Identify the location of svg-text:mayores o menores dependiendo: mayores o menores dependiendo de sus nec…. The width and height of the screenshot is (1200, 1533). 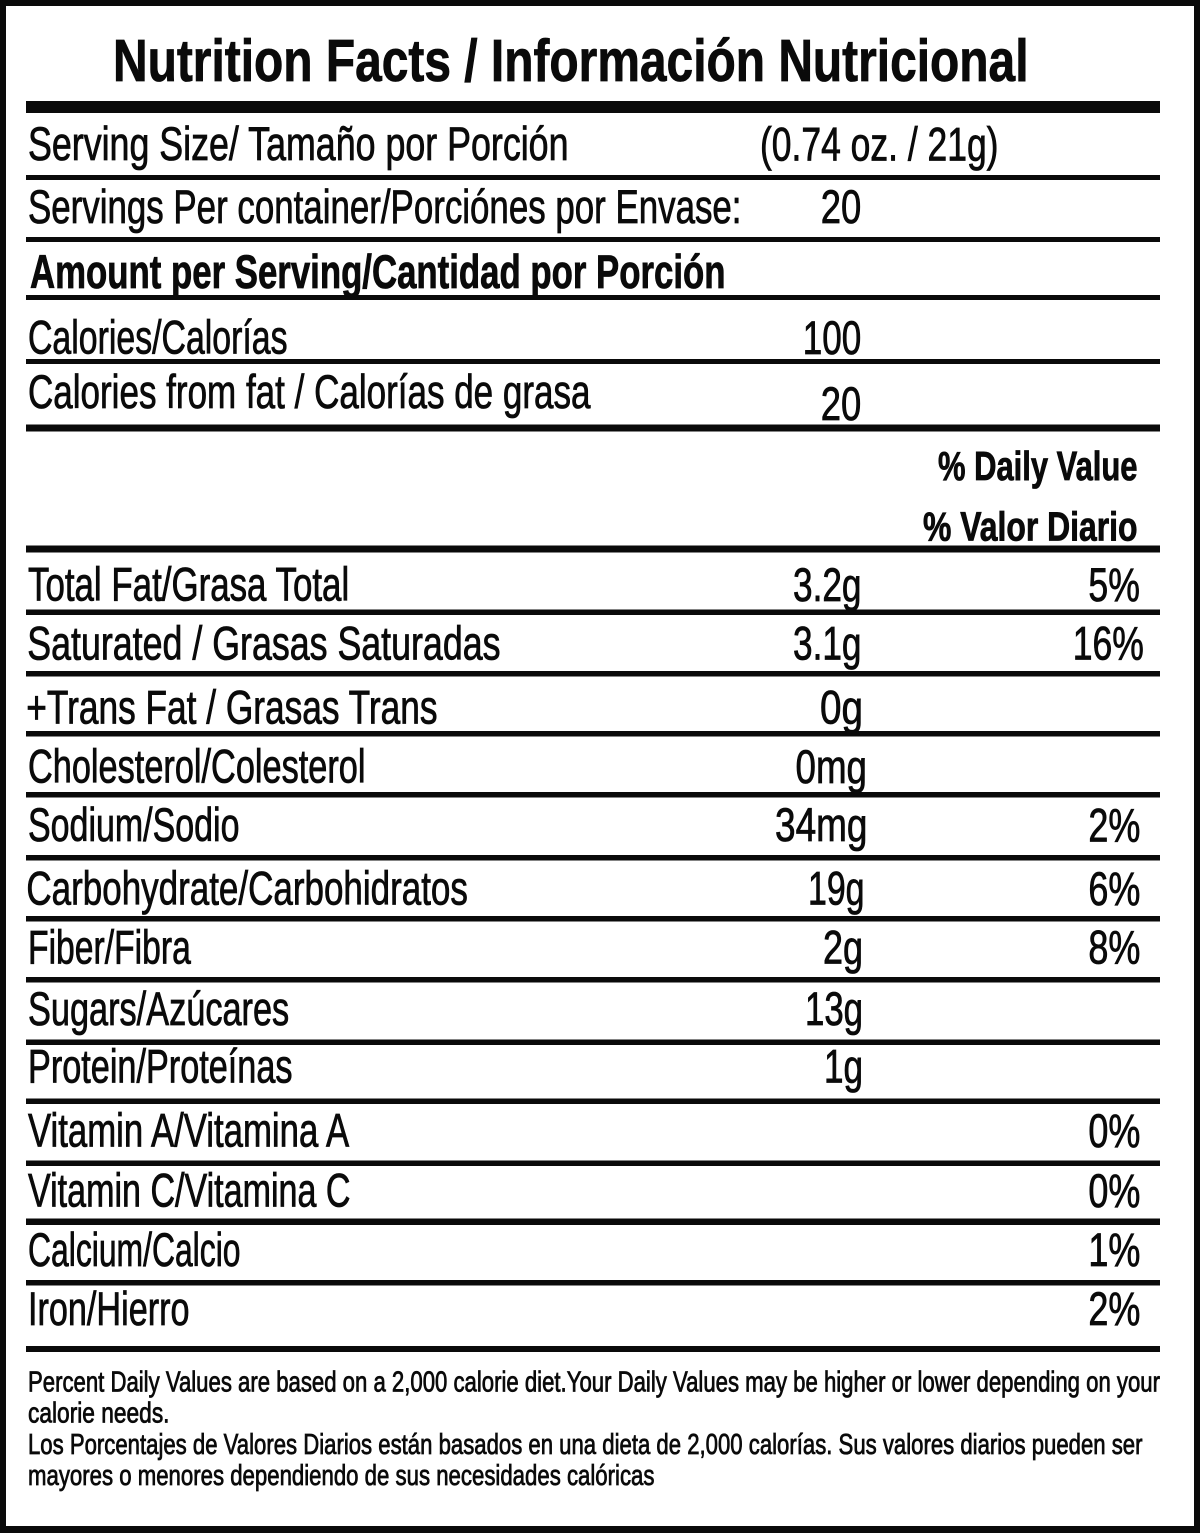
(341, 1476).